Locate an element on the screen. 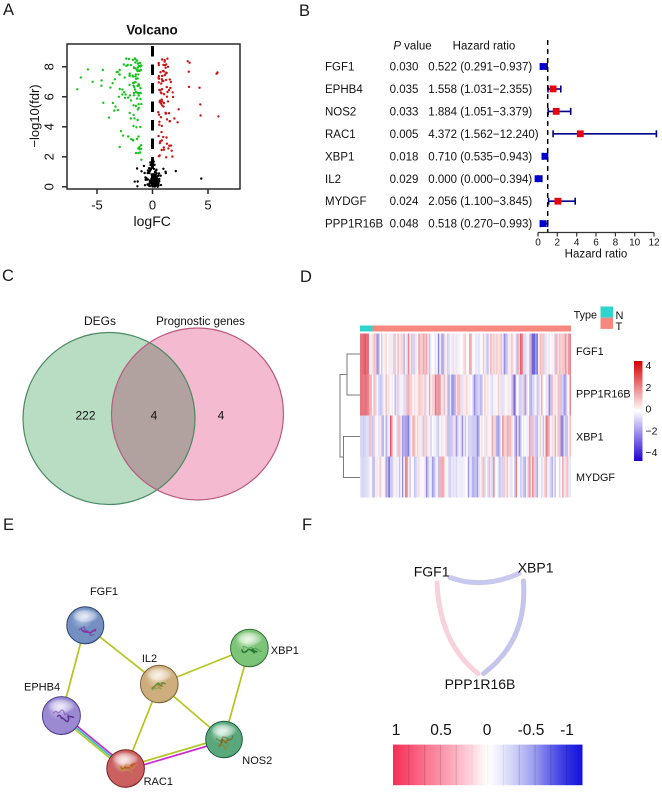 Image resolution: width=662 pixels, height=794 pixels. svg-text: 0.000 (0.000−0.394) is located at coordinates (480, 180).